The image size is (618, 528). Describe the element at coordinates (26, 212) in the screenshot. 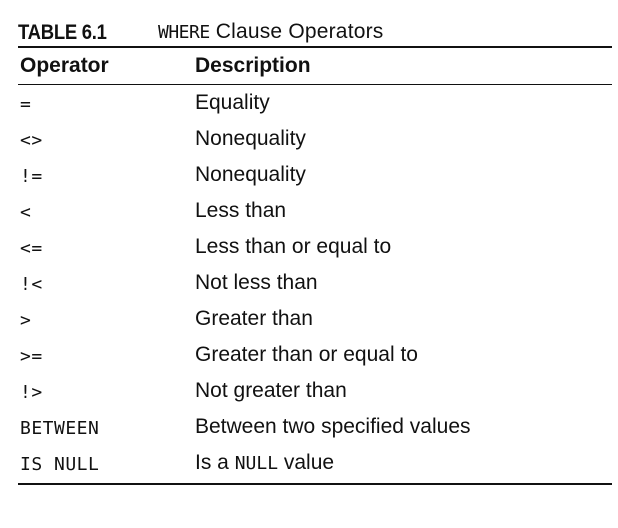

I see `operator-cell: <` at that location.